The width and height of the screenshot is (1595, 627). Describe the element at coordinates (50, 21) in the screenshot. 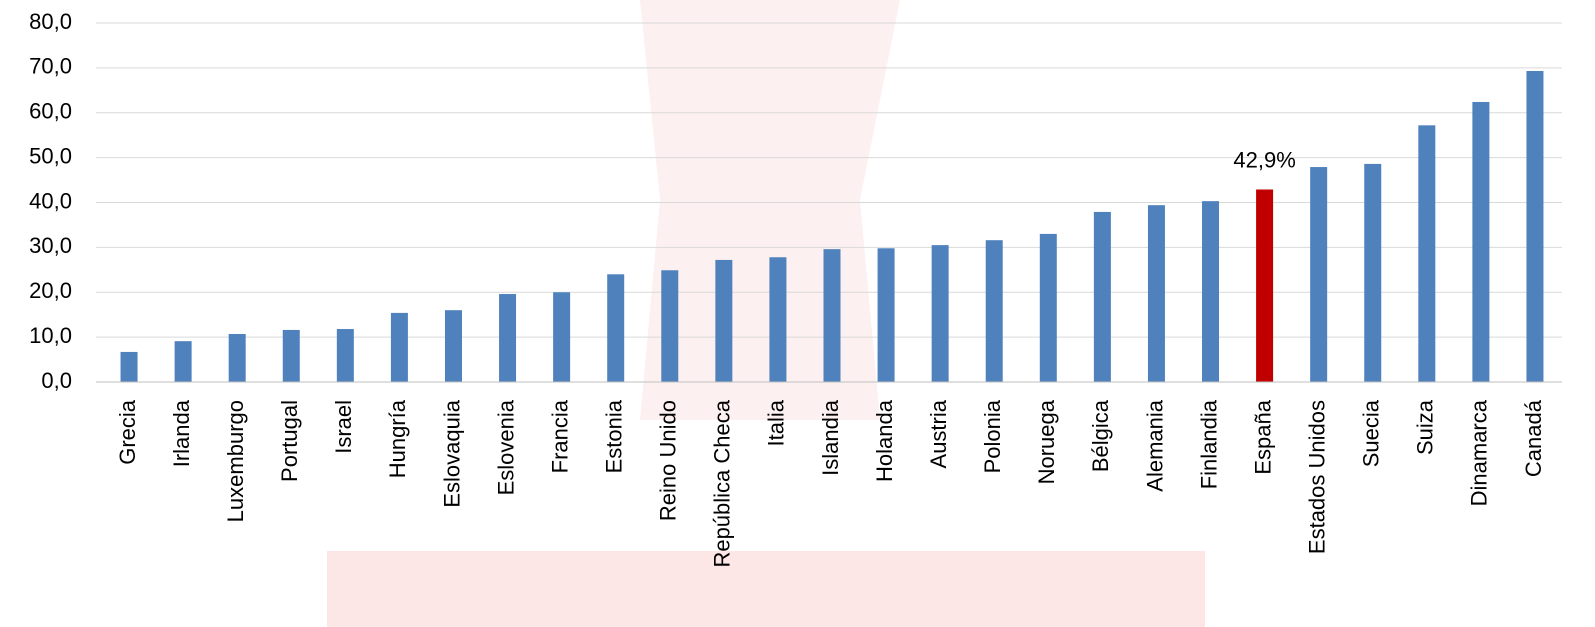

I see `y-tick-label: 80,0` at that location.